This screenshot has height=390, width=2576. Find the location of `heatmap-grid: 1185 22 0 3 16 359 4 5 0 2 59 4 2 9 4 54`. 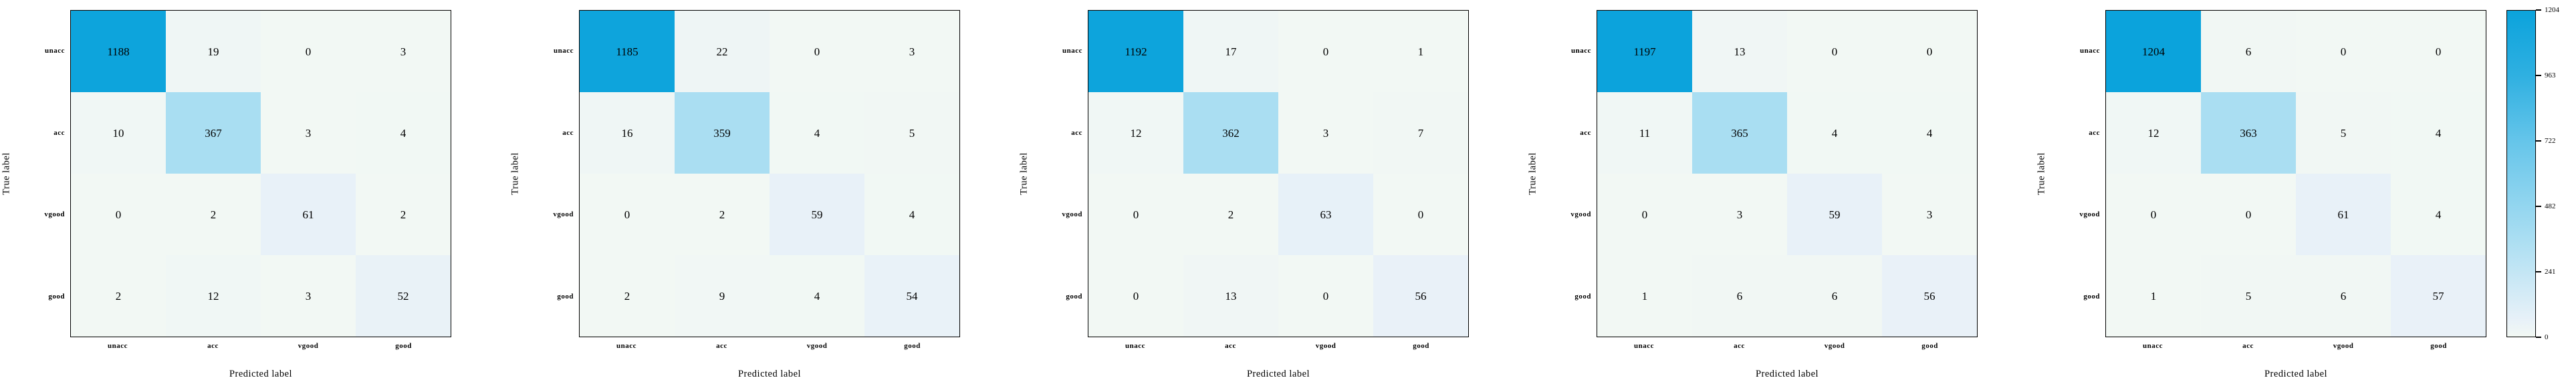

heatmap-grid: 1185 22 0 3 16 359 4 5 0 2 59 4 2 9 4 54 is located at coordinates (769, 173).